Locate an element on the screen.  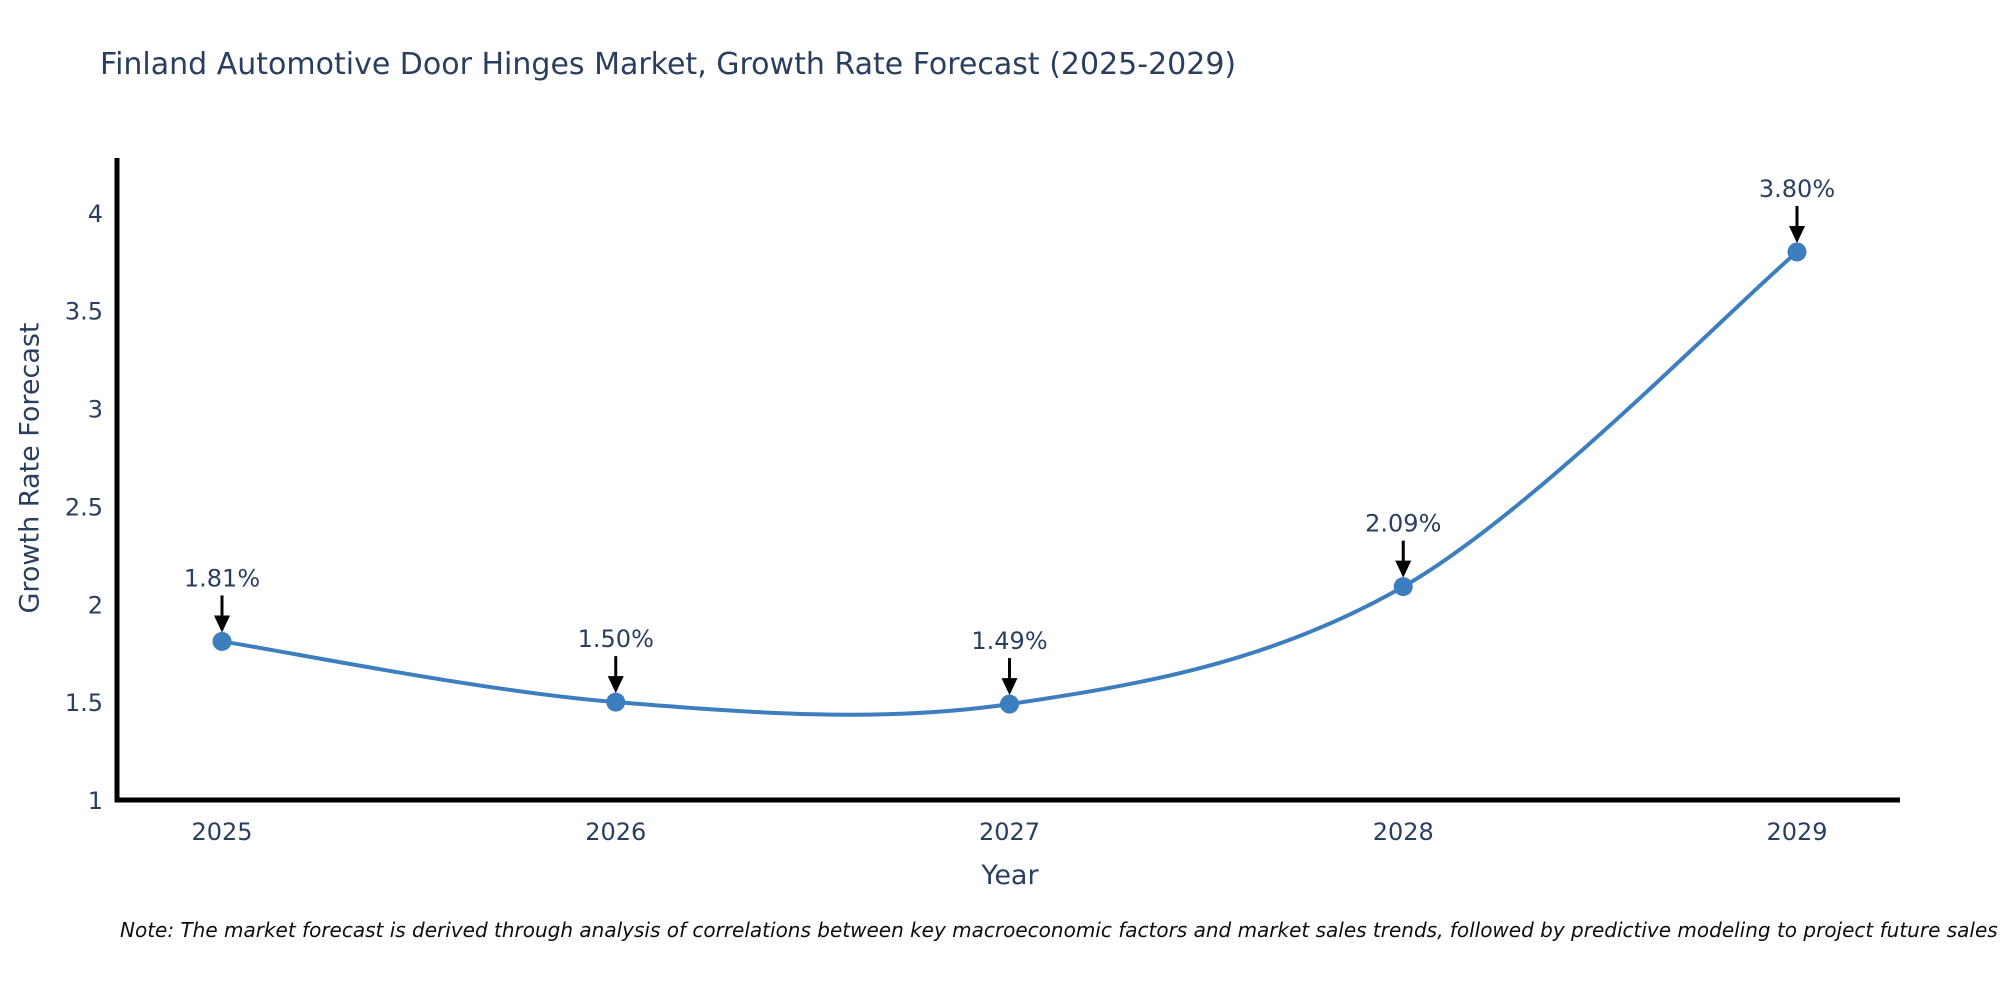
y-tick-label: 3.5 is located at coordinates (84, 312).